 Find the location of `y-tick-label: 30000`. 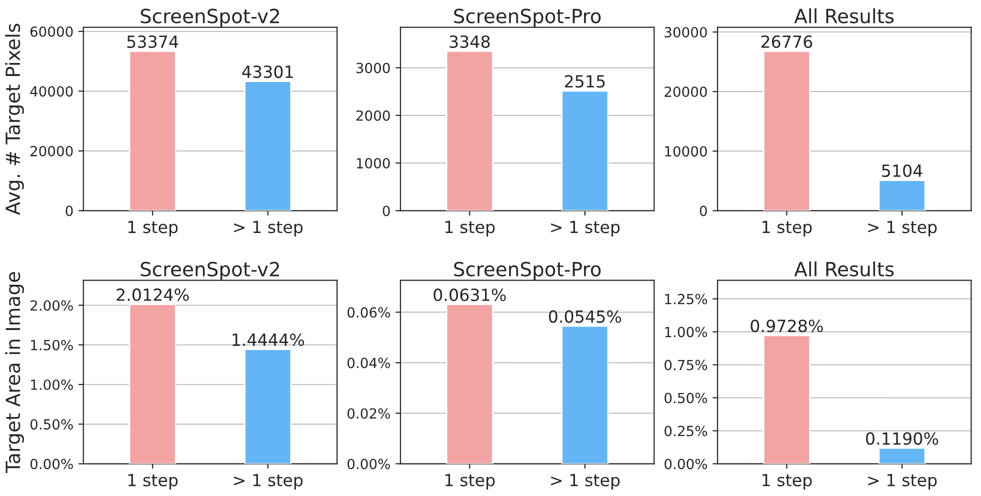

y-tick-label: 30000 is located at coordinates (685, 32).